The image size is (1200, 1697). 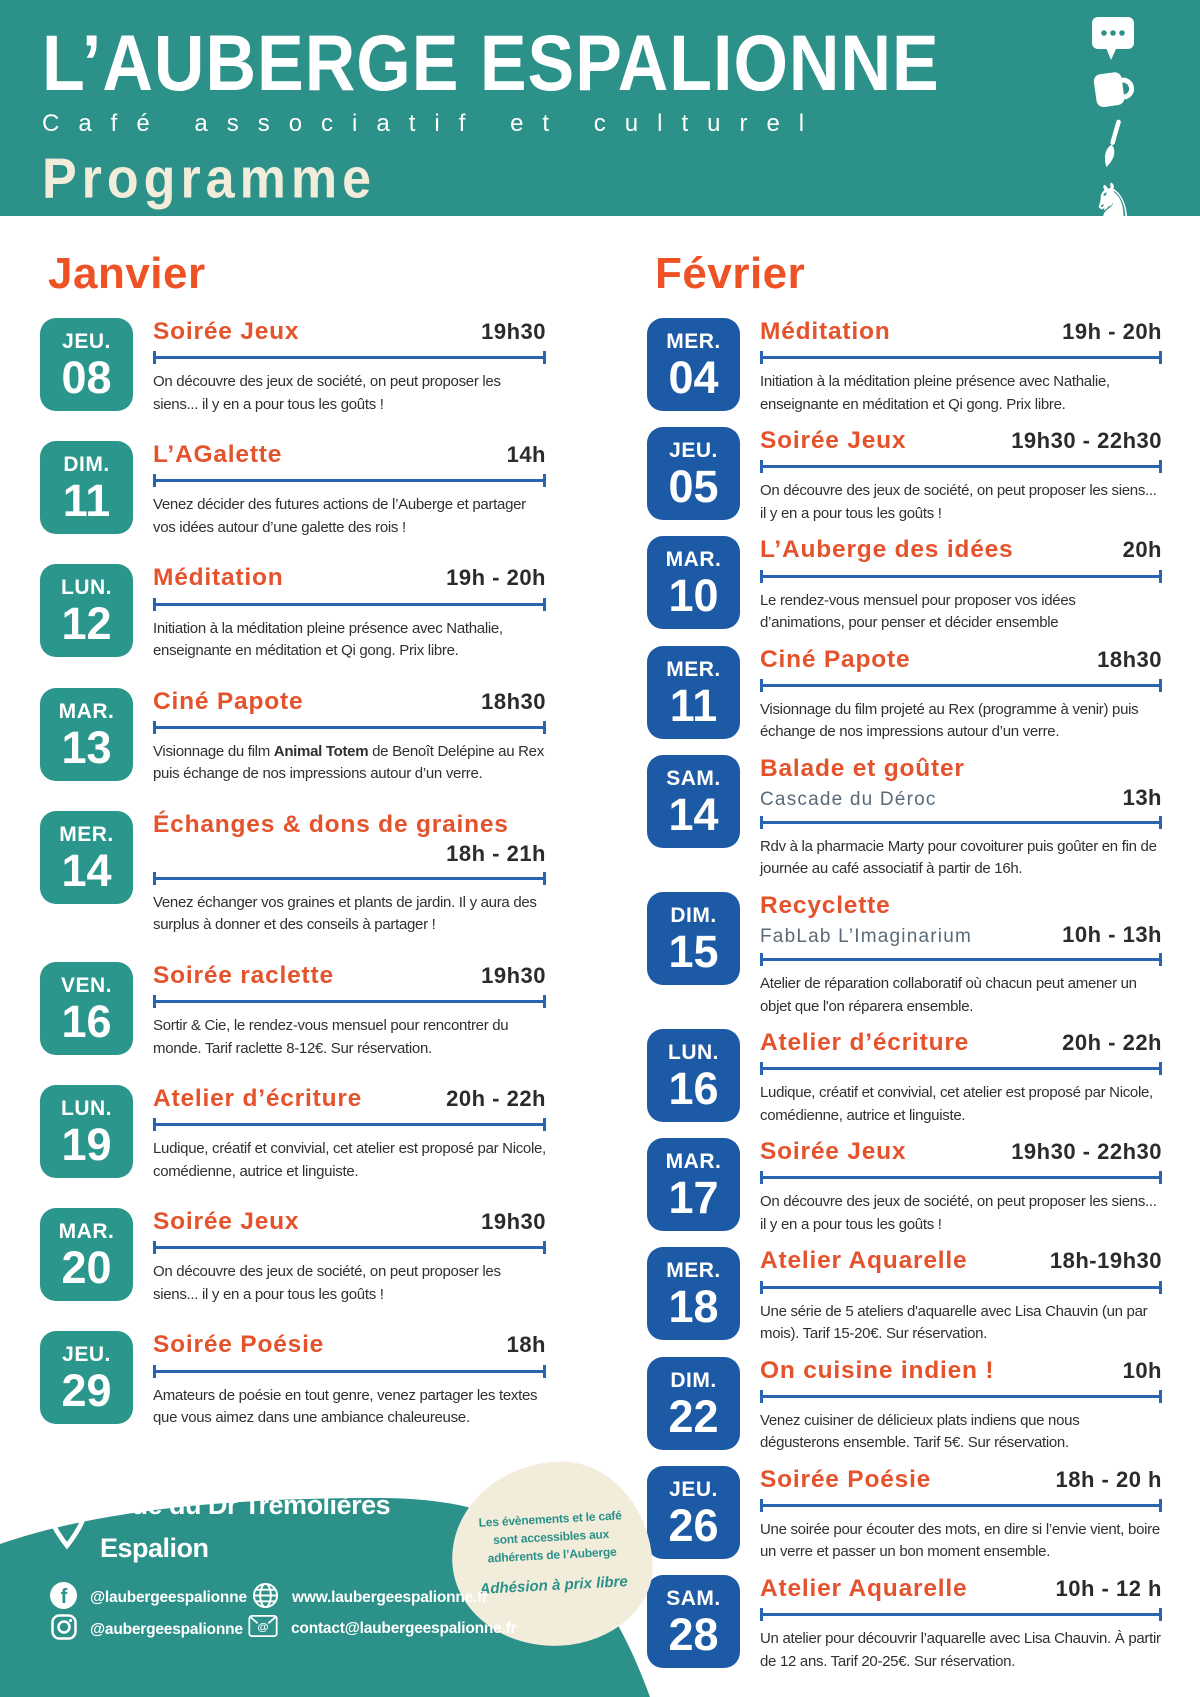 I want to click on header-subtitle: Café associatif et culturel, so click(x=433, y=123).